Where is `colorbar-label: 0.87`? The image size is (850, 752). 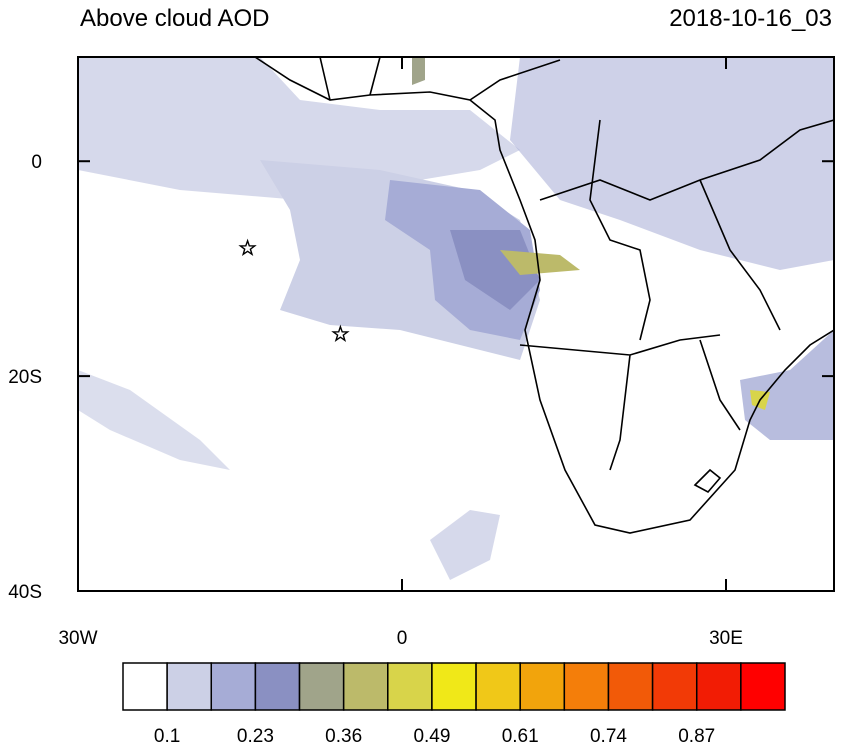 colorbar-label: 0.87 is located at coordinates (696, 736).